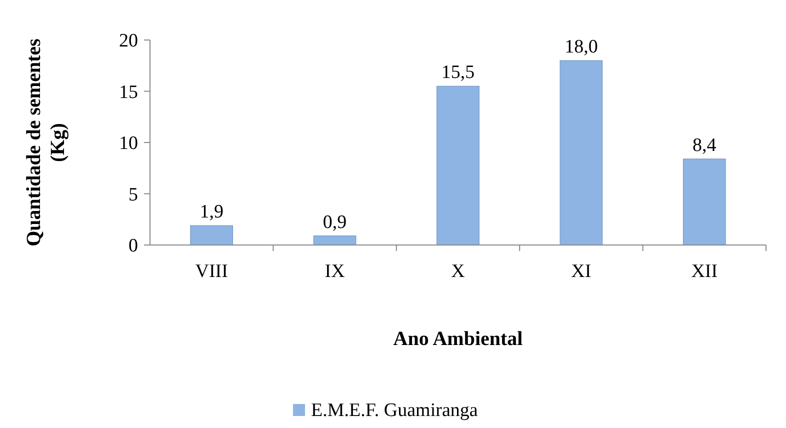 The height and width of the screenshot is (428, 786). I want to click on y-tick-label: 15, so click(128, 92).